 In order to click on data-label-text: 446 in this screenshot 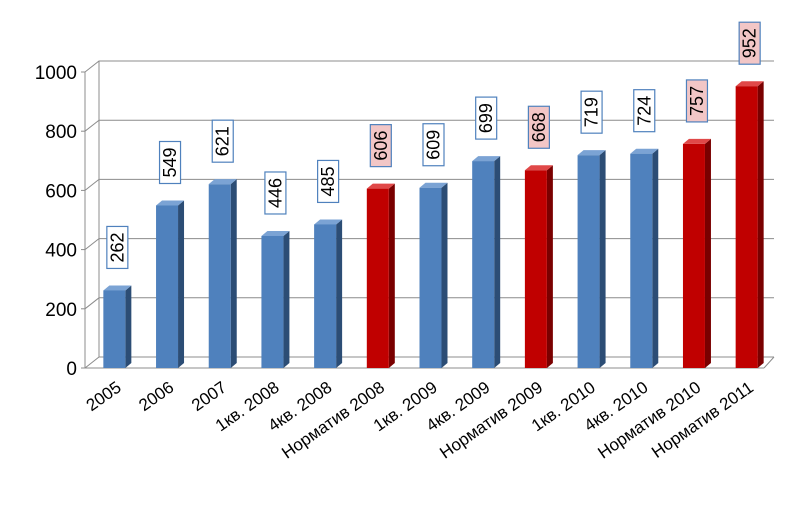, I will do `click(275, 193)`.